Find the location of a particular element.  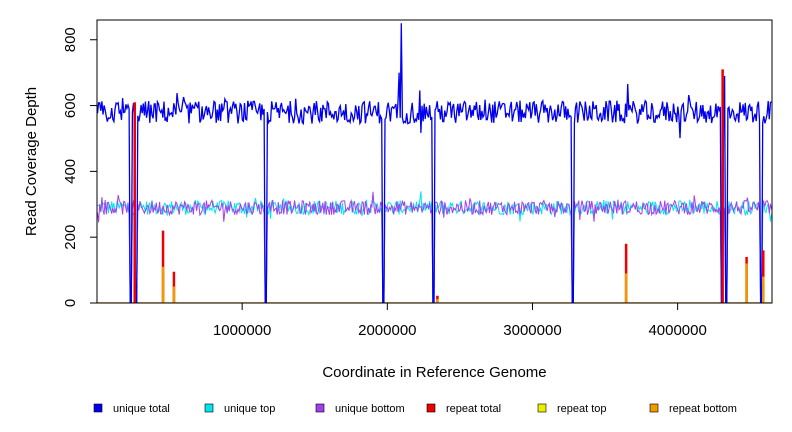

x-tick-label: 3000000 is located at coordinates (532, 330).